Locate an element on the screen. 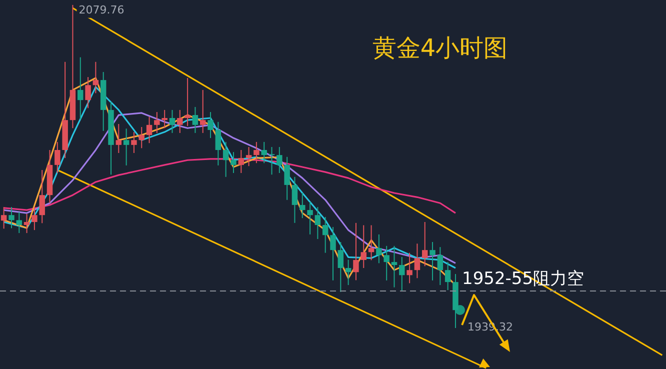  text: 黄金4小时图 is located at coordinates (440, 48).